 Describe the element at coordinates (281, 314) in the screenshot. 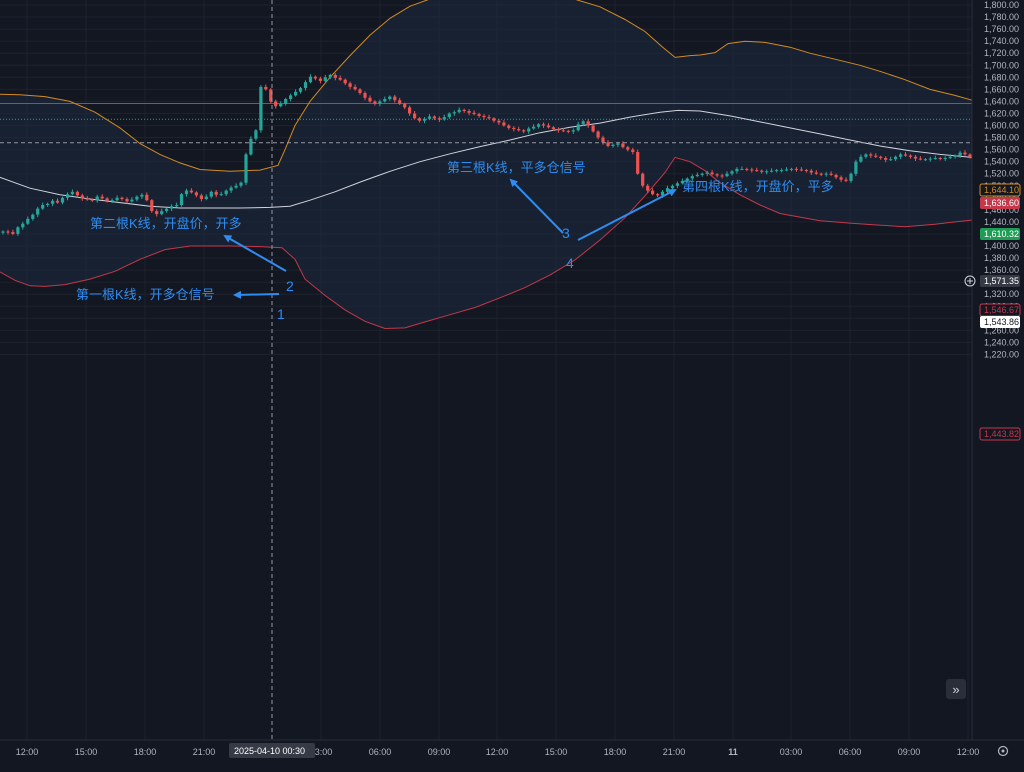

I see `marker-1: 1` at that location.